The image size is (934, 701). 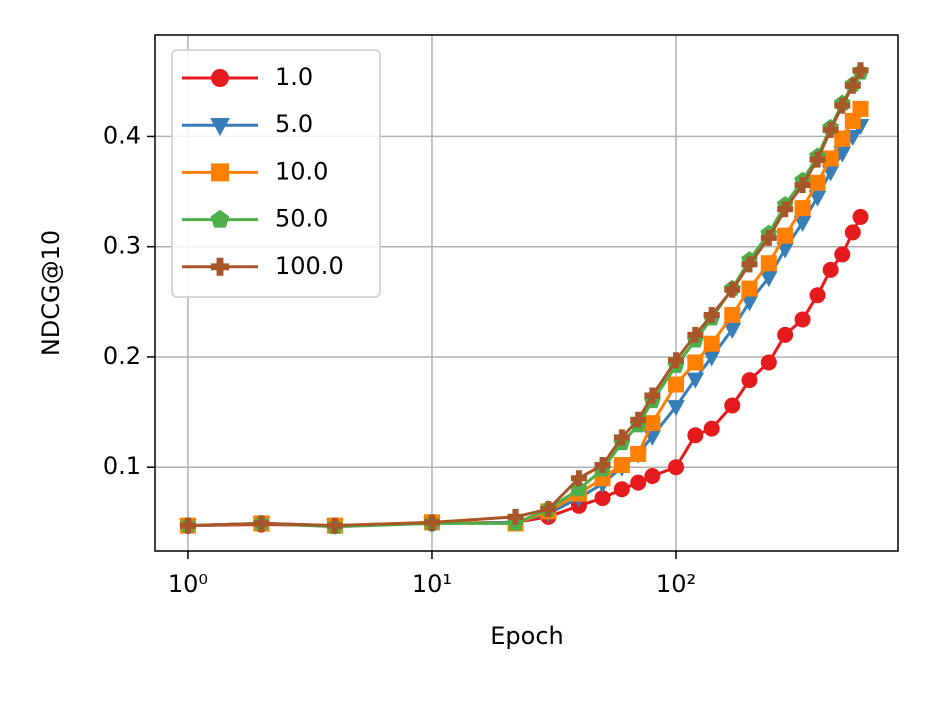 I want to click on legend-label: 1.0, so click(x=294, y=77).